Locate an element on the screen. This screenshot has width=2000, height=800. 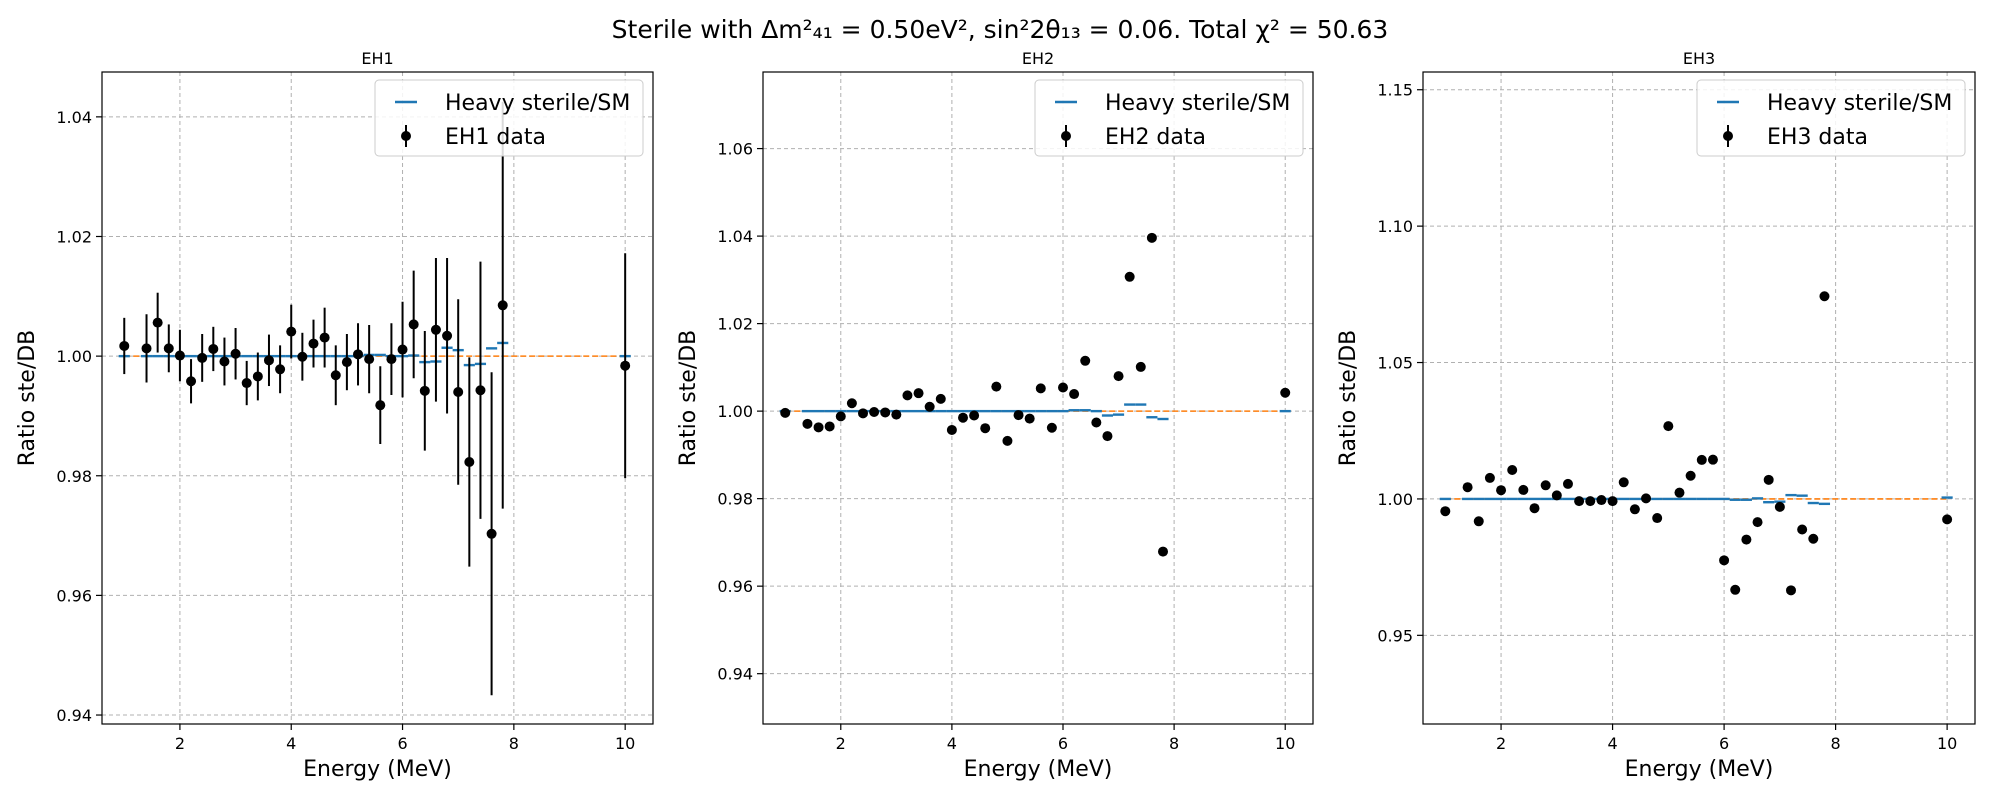
legend: Heavy sterile/SM EH3 data is located at coordinates (1831, 118).